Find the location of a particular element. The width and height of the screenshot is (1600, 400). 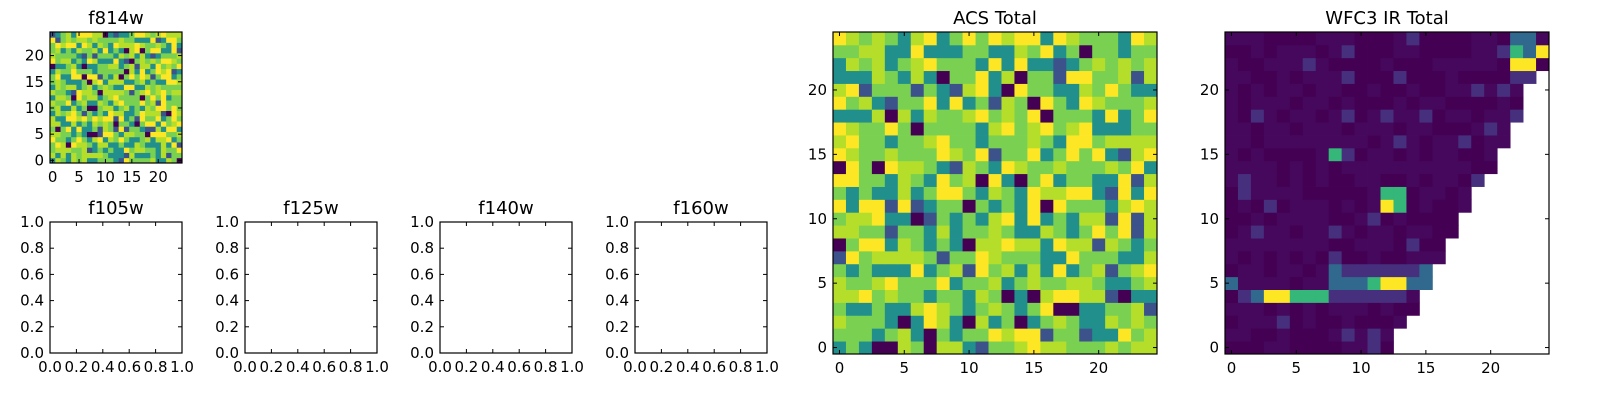

y-tick-label: 0.4 is located at coordinates (32, 301).